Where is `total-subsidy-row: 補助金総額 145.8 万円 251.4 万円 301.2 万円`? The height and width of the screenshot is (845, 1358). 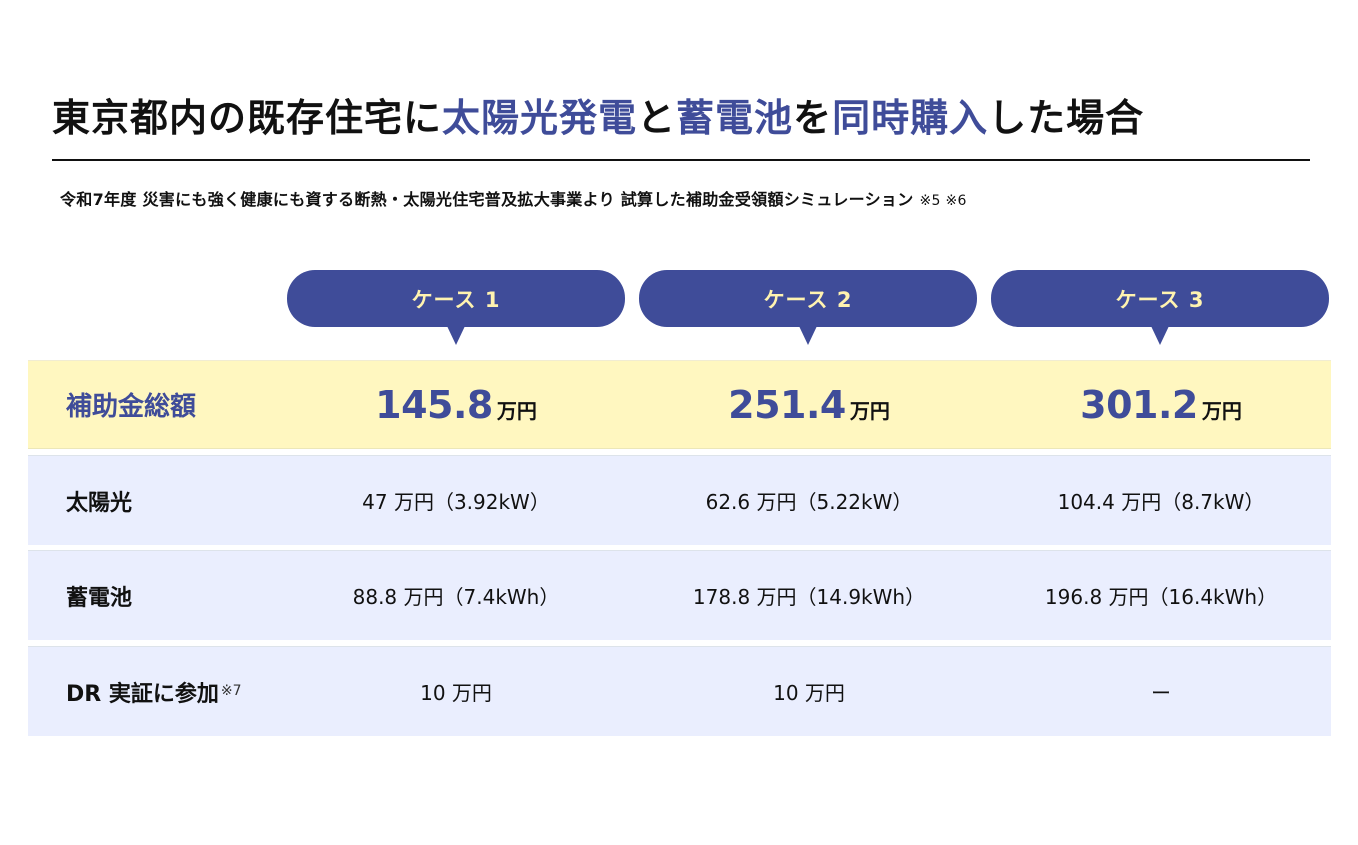
total-subsidy-row: 補助金総額 145.8 万円 251.4 万円 301.2 万円 is located at coordinates (679, 404).